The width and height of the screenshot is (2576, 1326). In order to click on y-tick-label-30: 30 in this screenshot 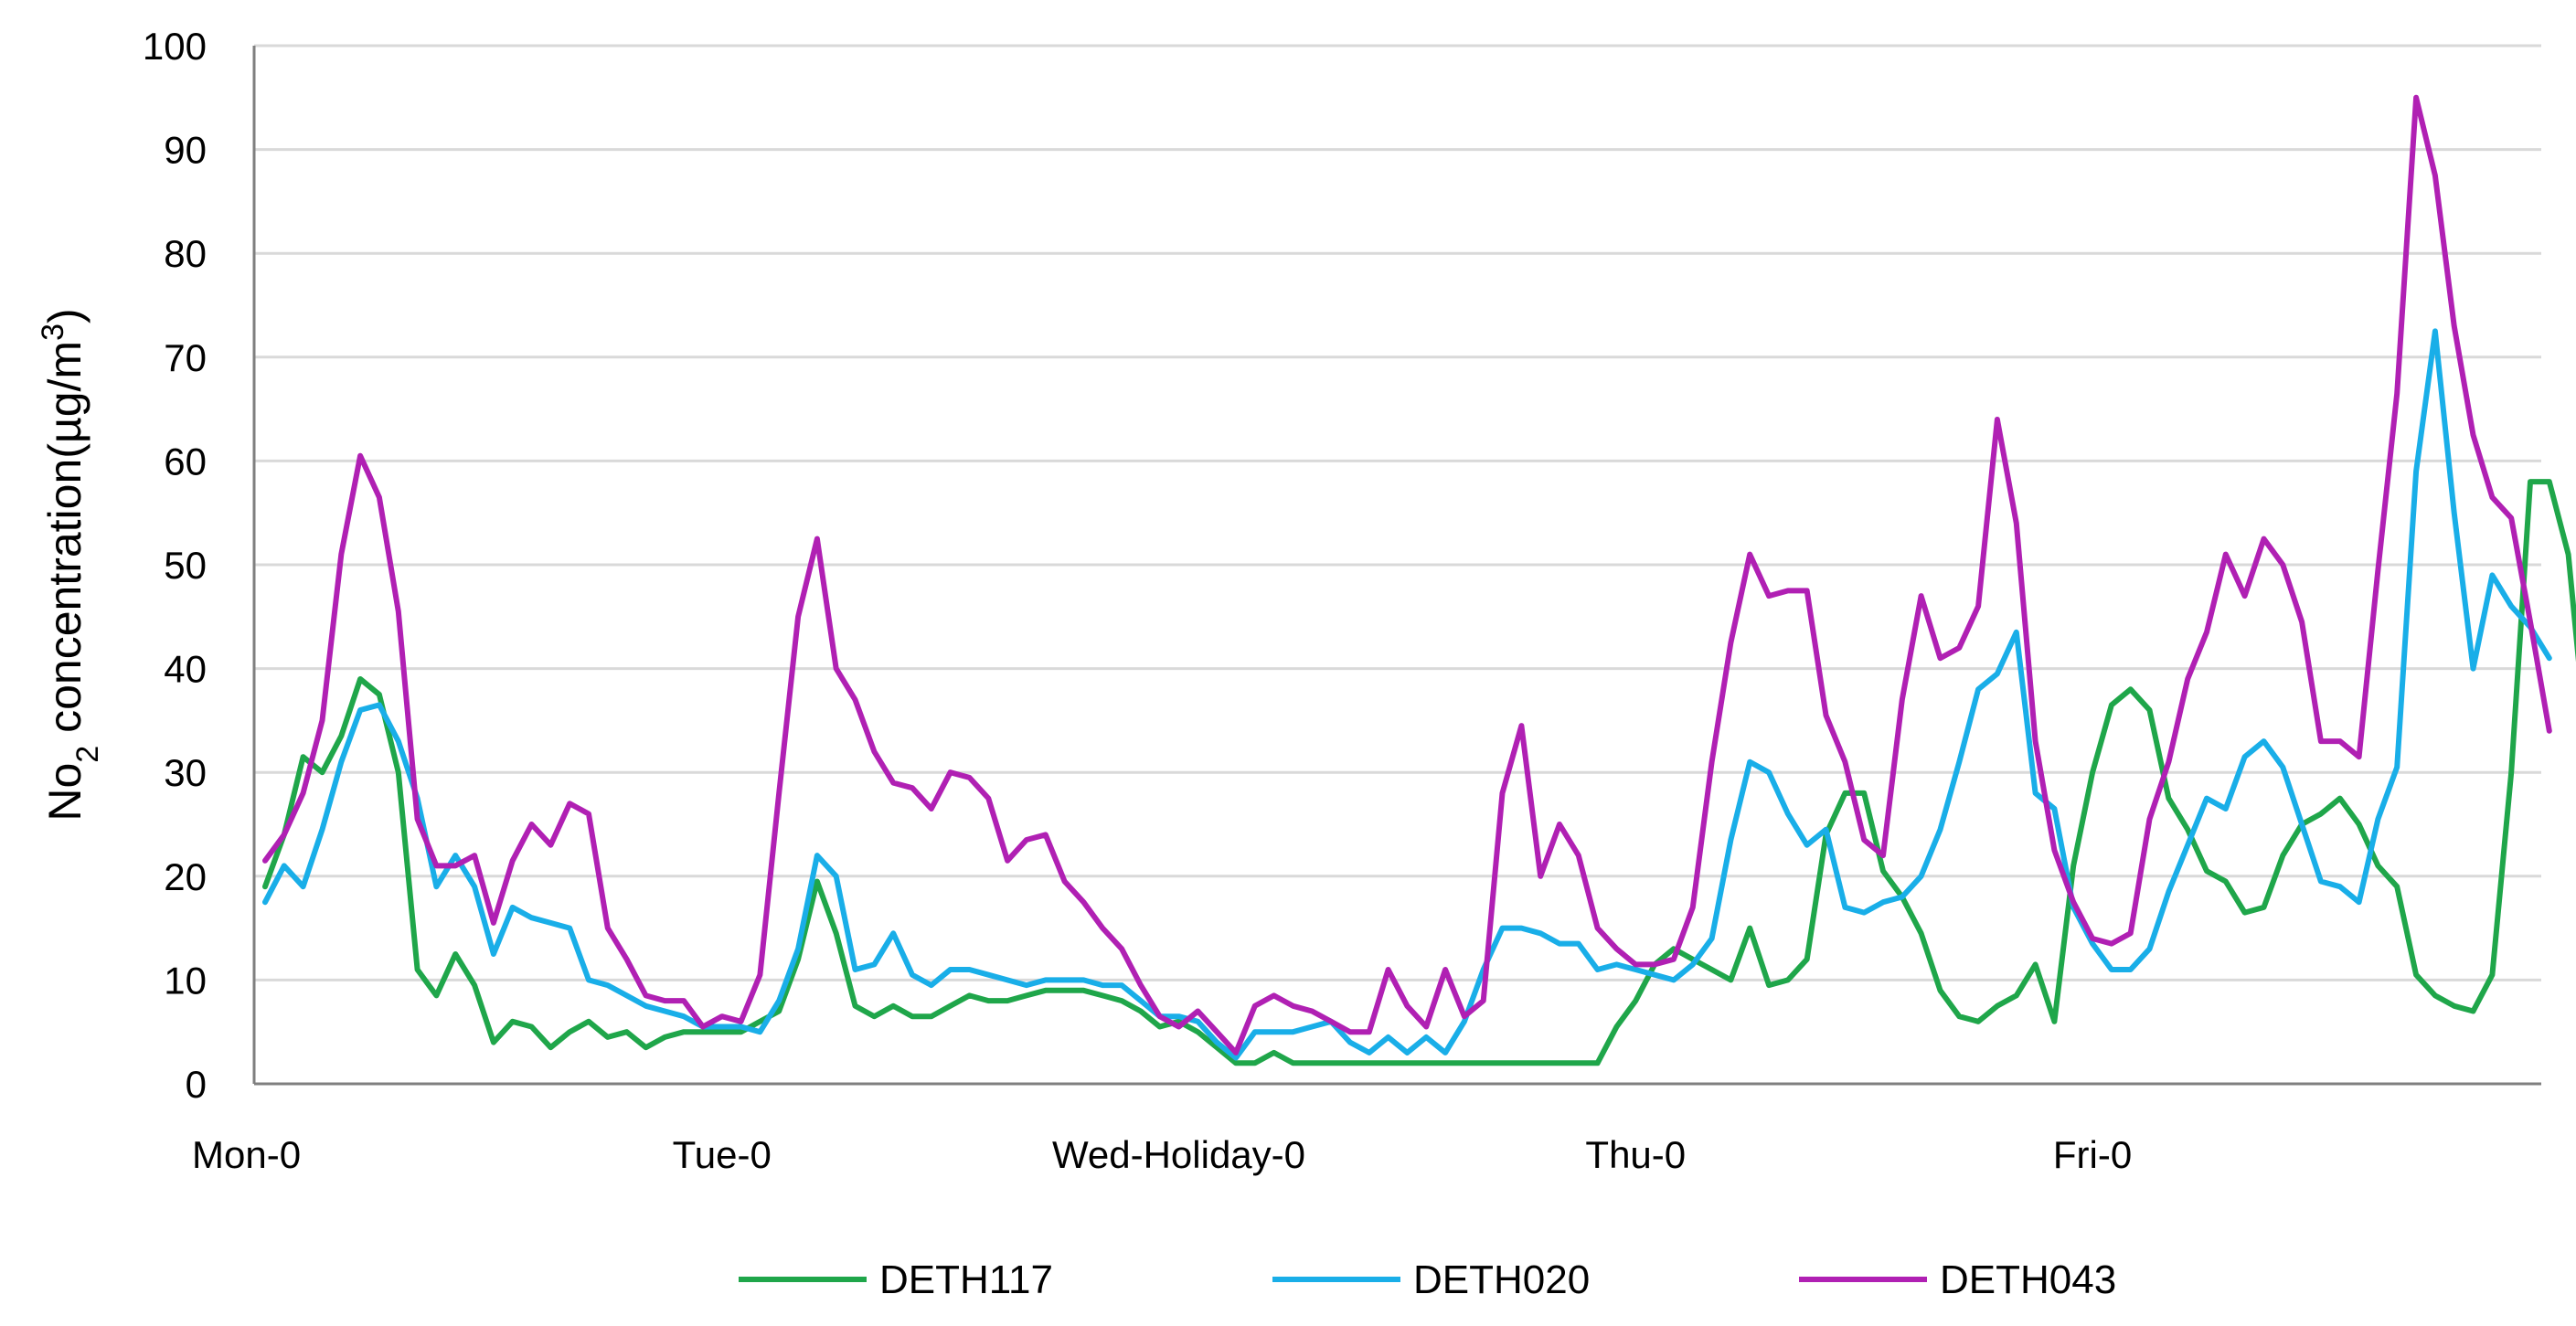, I will do `click(185, 773)`.